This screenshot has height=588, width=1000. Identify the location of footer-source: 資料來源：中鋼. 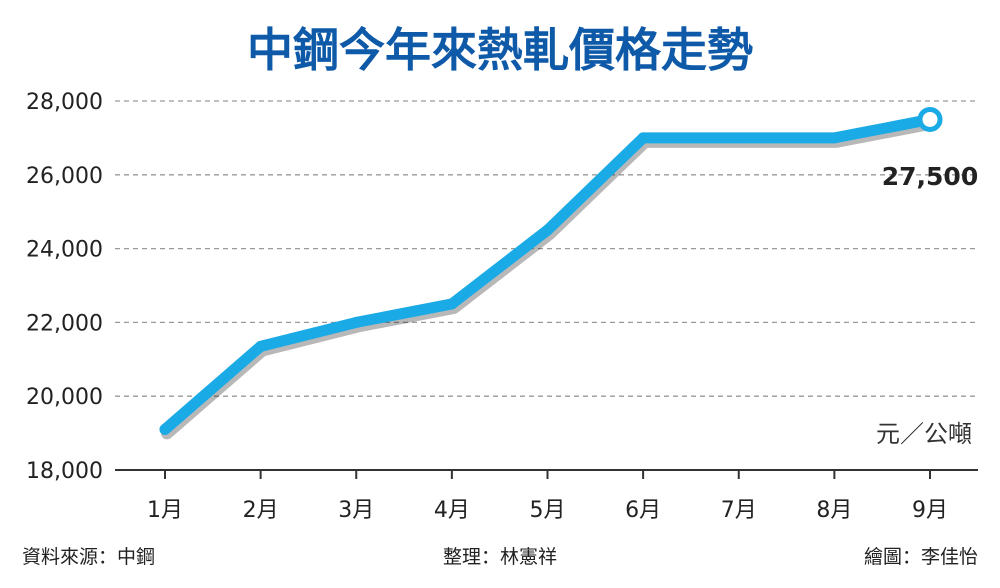
(88, 557).